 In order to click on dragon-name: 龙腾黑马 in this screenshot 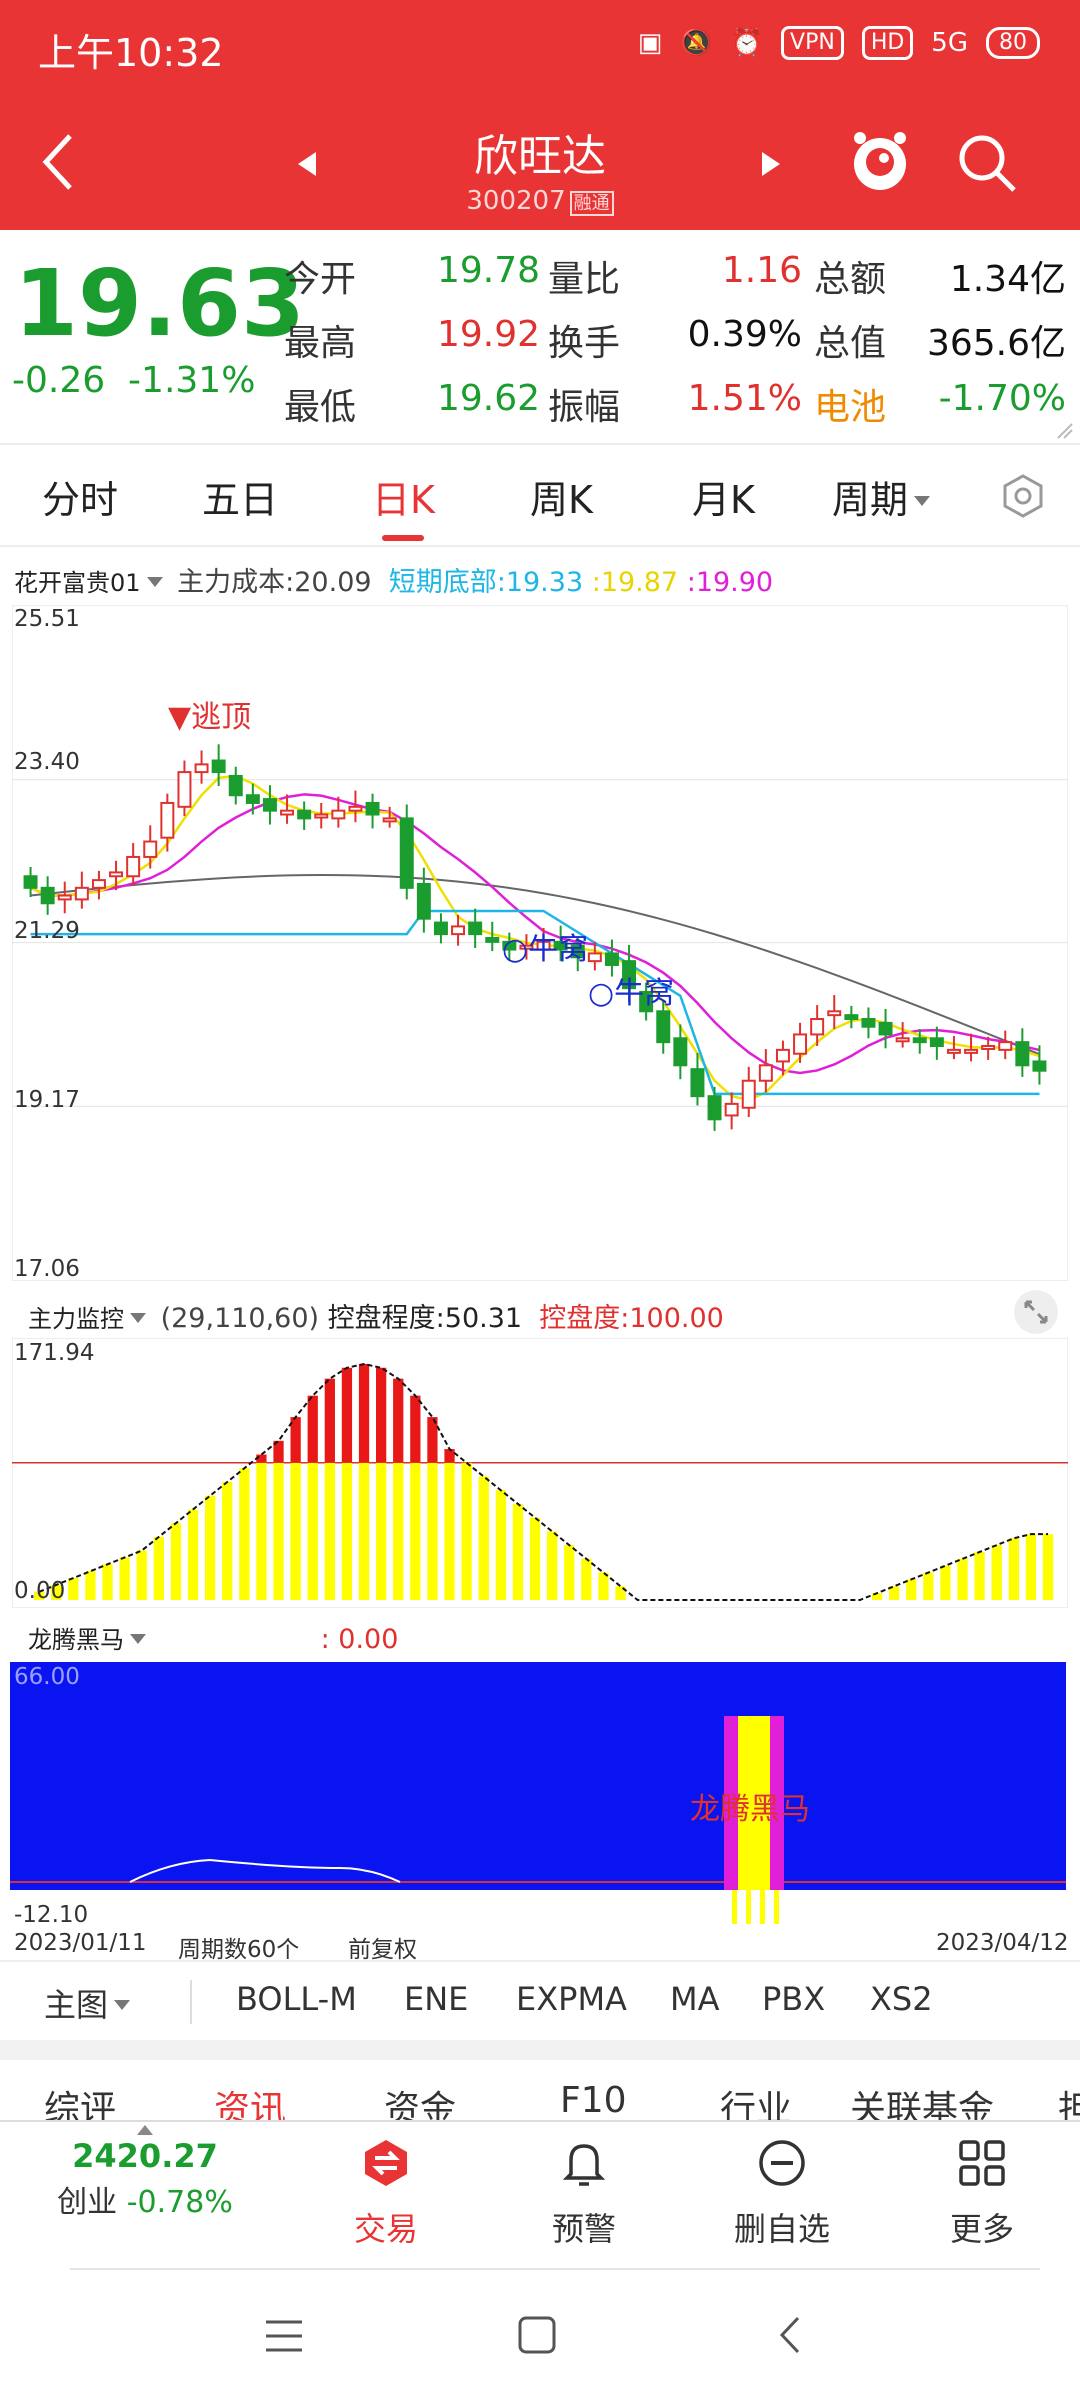, I will do `click(76, 1640)`.